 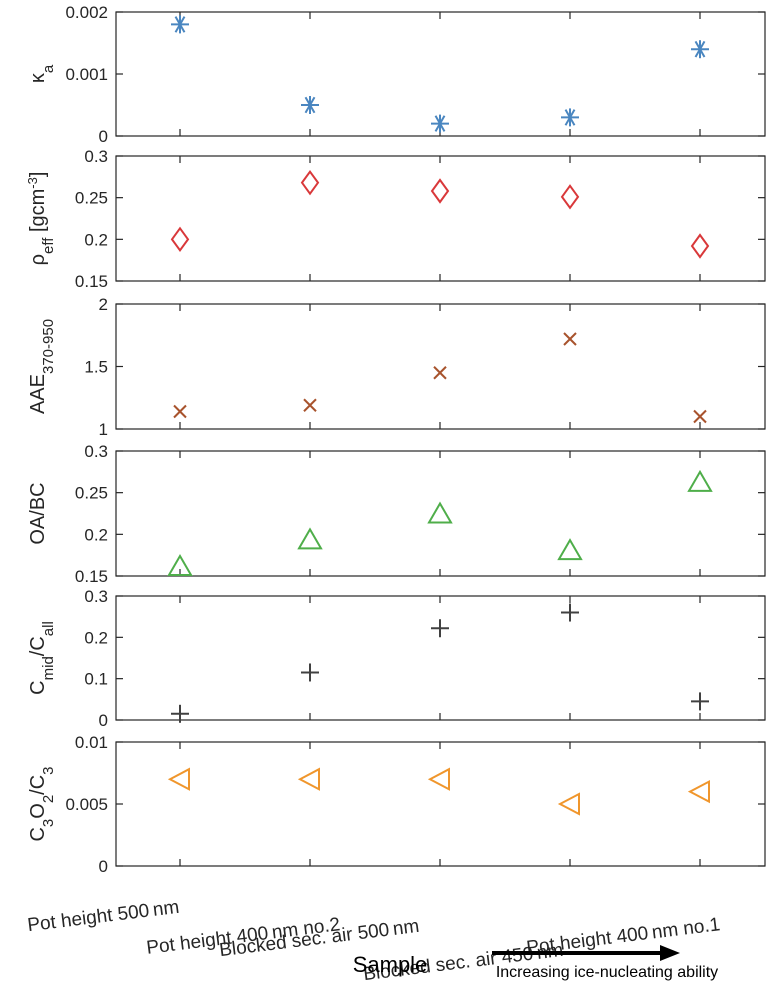 I want to click on y-axis-label: Cmid/Call, so click(x=42, y=658).